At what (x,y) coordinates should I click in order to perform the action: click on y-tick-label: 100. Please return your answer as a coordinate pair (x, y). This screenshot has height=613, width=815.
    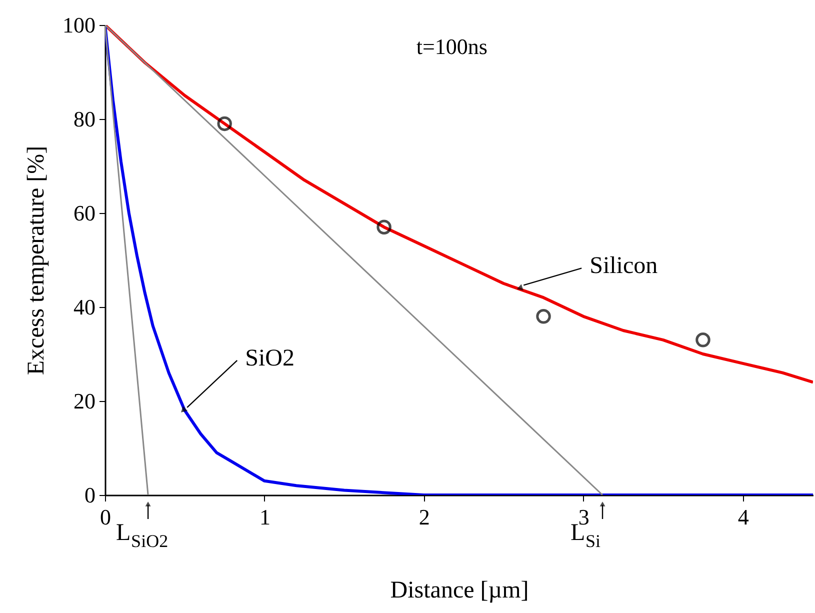
    Looking at the image, I should click on (79, 25).